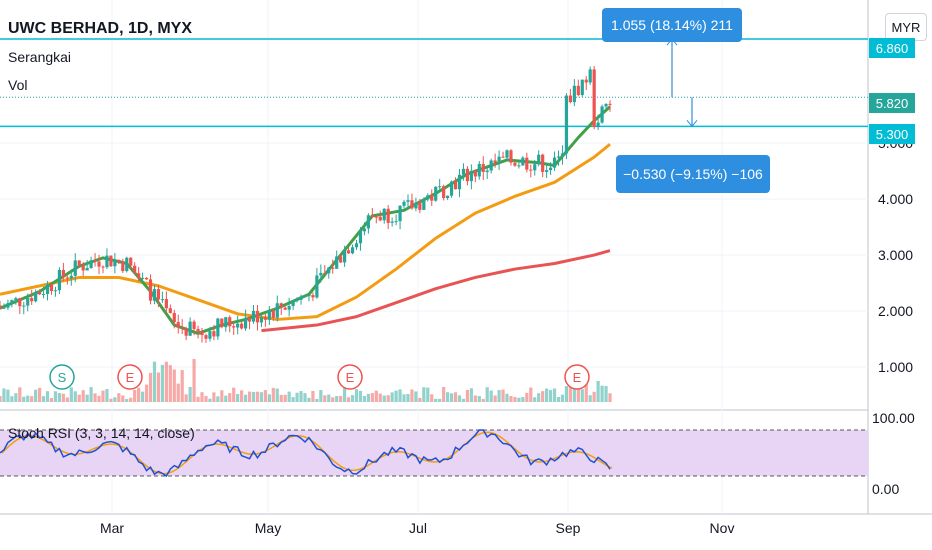  Describe the element at coordinates (895, 311) in the screenshot. I see `price-tick-label: 2.000` at that location.